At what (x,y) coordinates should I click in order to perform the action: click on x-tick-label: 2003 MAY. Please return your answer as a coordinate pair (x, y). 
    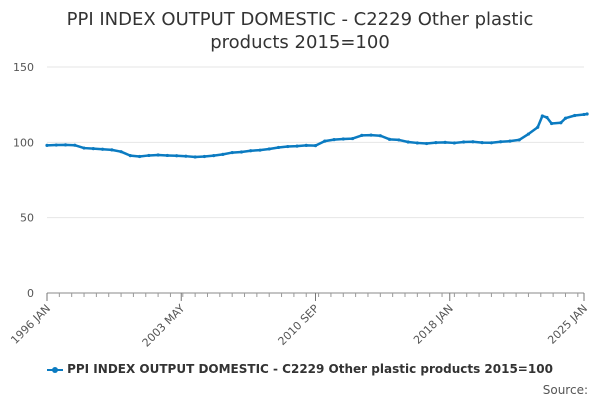
    Looking at the image, I should click on (164, 326).